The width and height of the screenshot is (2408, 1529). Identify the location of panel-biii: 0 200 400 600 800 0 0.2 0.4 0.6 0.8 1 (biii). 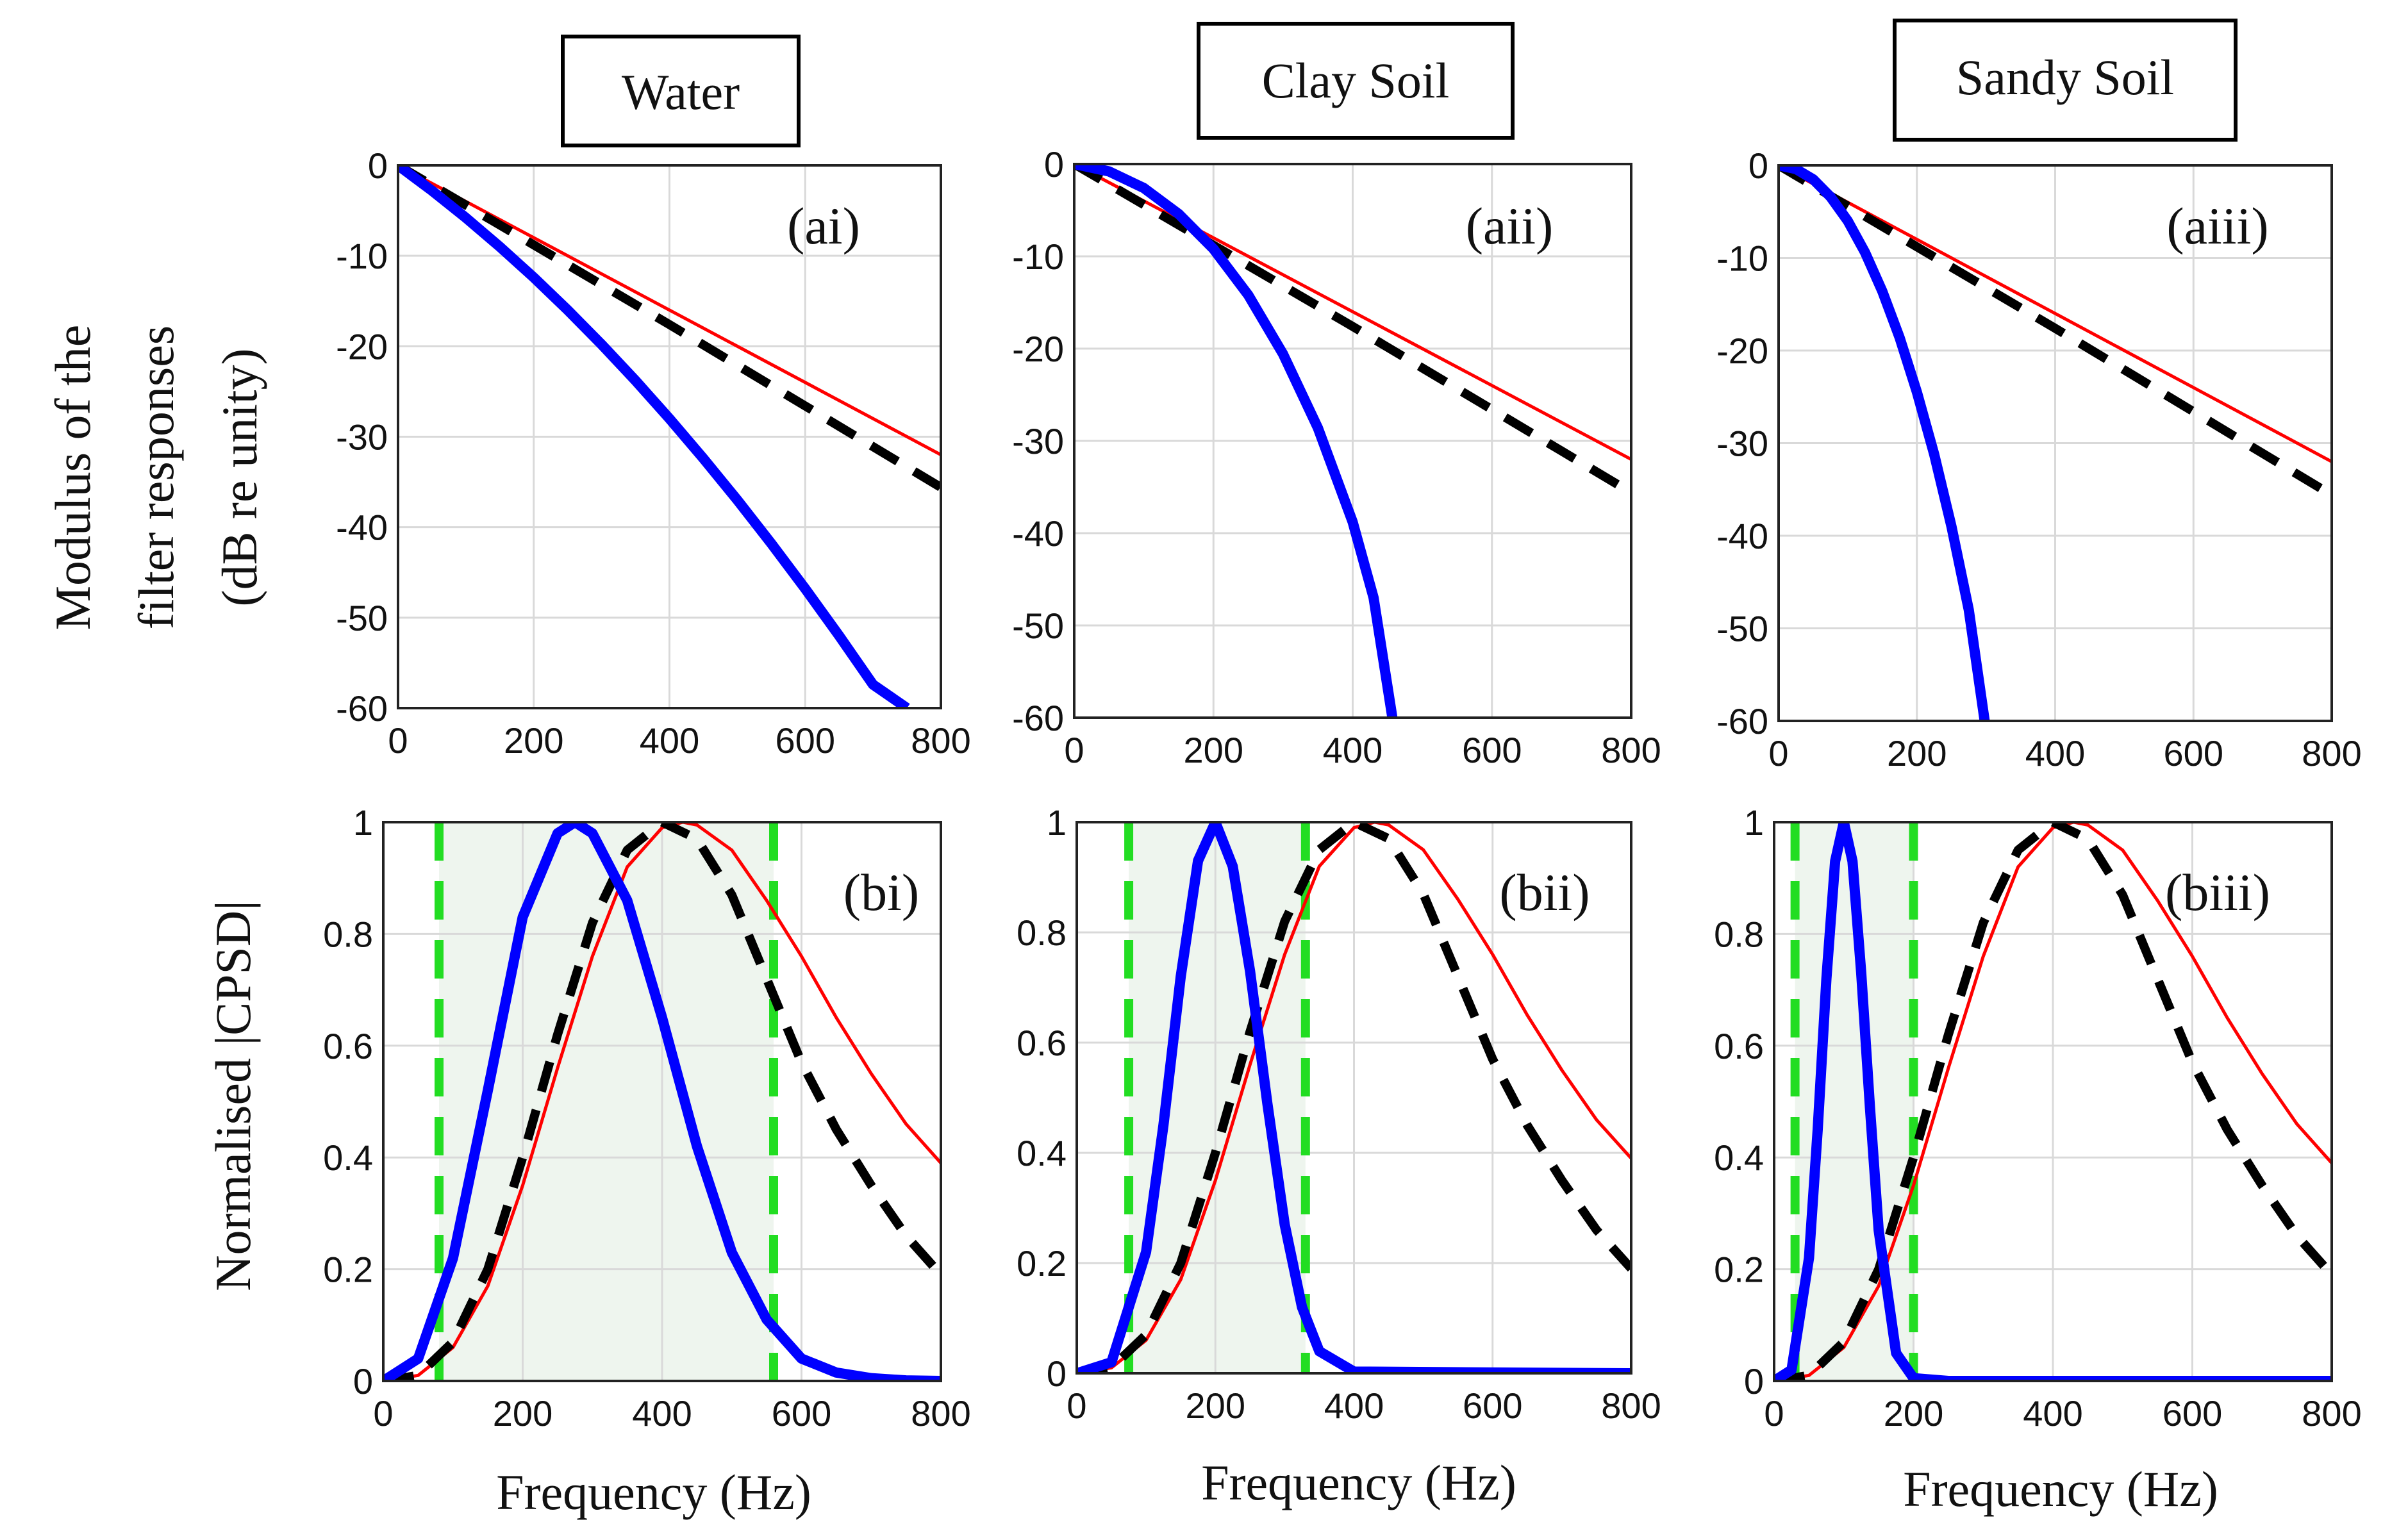
(2038, 1118).